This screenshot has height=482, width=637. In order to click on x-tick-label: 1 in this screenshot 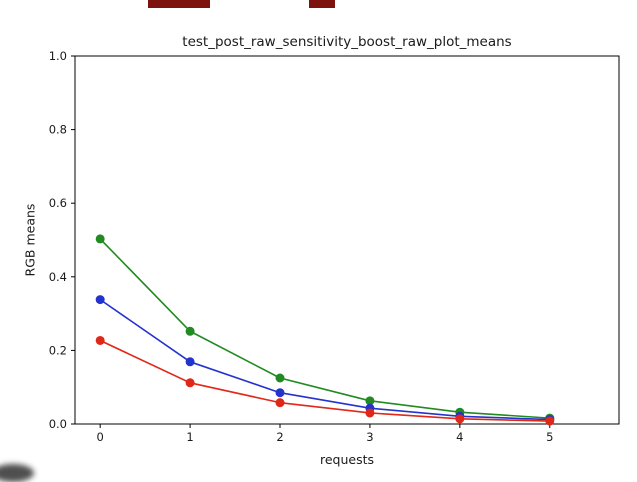, I will do `click(189, 437)`.